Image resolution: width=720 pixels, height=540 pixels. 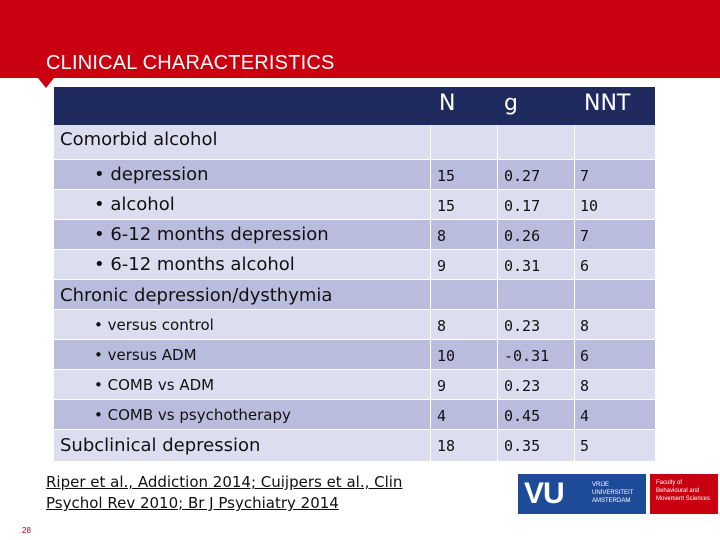 What do you see at coordinates (589, 206) in the screenshot?
I see `cell-nnt: 10` at bounding box center [589, 206].